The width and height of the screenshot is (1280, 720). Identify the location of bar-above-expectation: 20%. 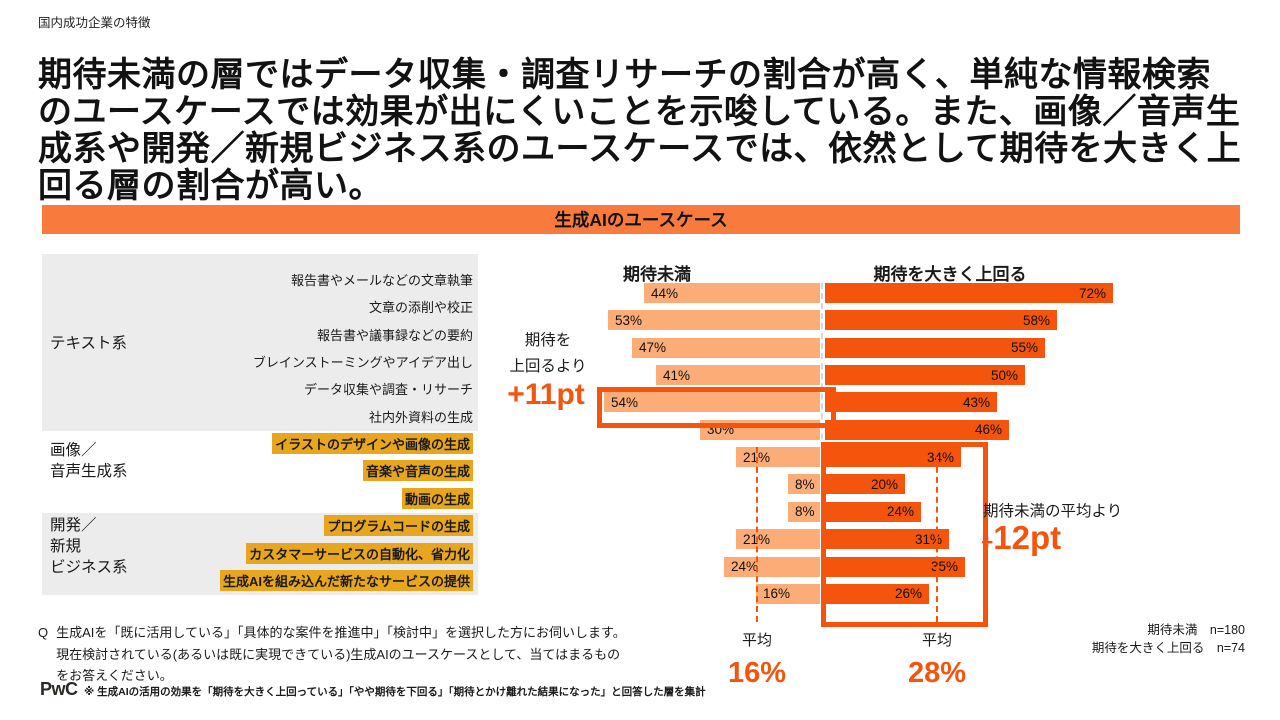
(865, 484).